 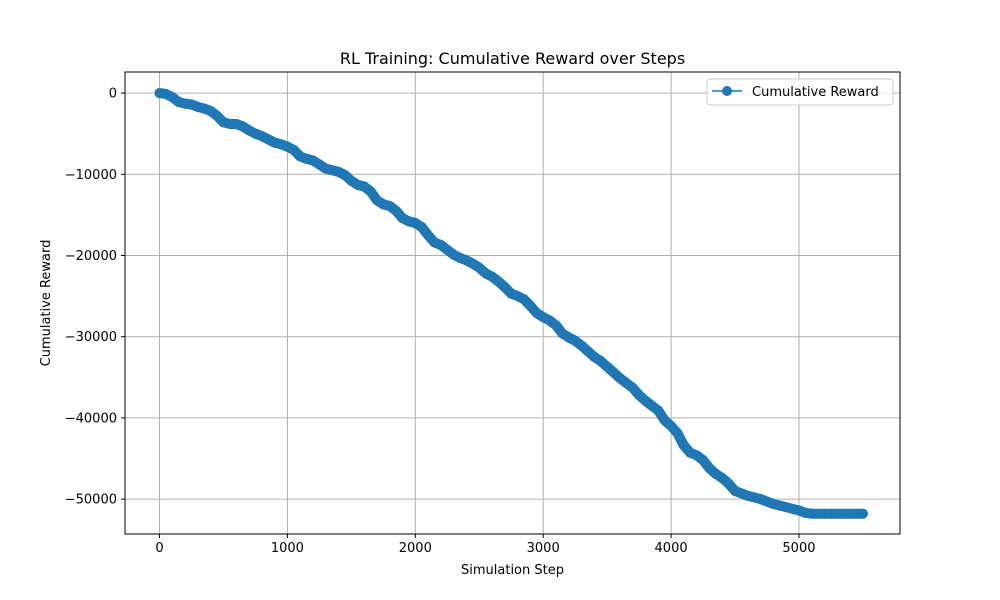 I want to click on y-axis: 0 −10000 −20000 −30000 −40000 −50000, so click(x=95, y=297).